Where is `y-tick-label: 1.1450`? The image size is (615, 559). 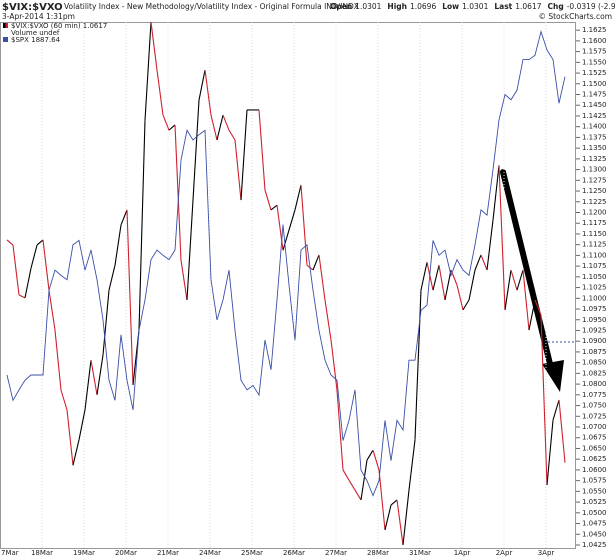 y-tick-label: 1.1450 is located at coordinates (594, 105).